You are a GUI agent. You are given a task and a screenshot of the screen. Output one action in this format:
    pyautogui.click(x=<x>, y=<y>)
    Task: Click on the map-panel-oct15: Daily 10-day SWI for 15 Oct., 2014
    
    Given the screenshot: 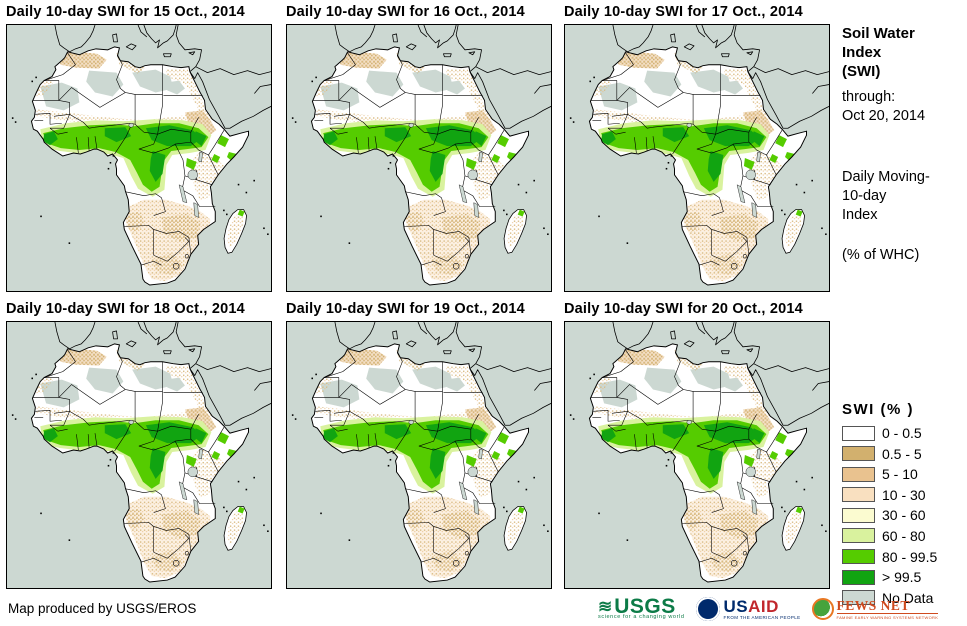 What is the action you would take?
    pyautogui.click(x=140, y=147)
    